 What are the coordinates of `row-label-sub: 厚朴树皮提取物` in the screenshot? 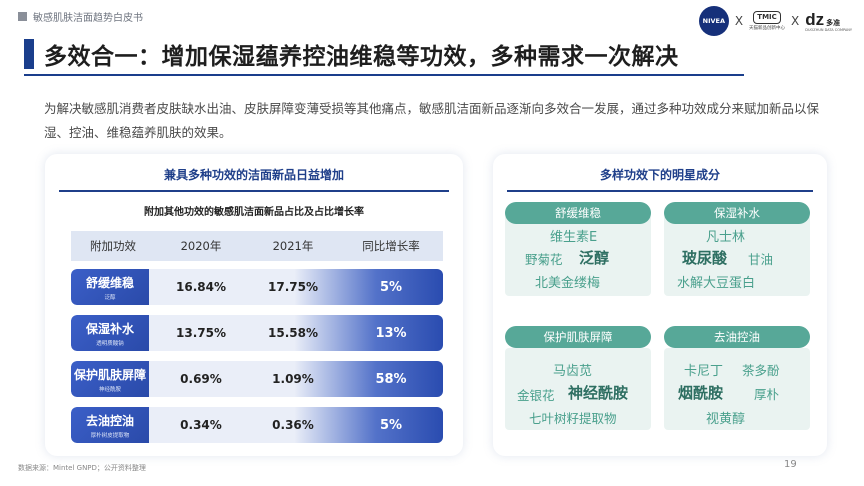 It's located at (110, 435).